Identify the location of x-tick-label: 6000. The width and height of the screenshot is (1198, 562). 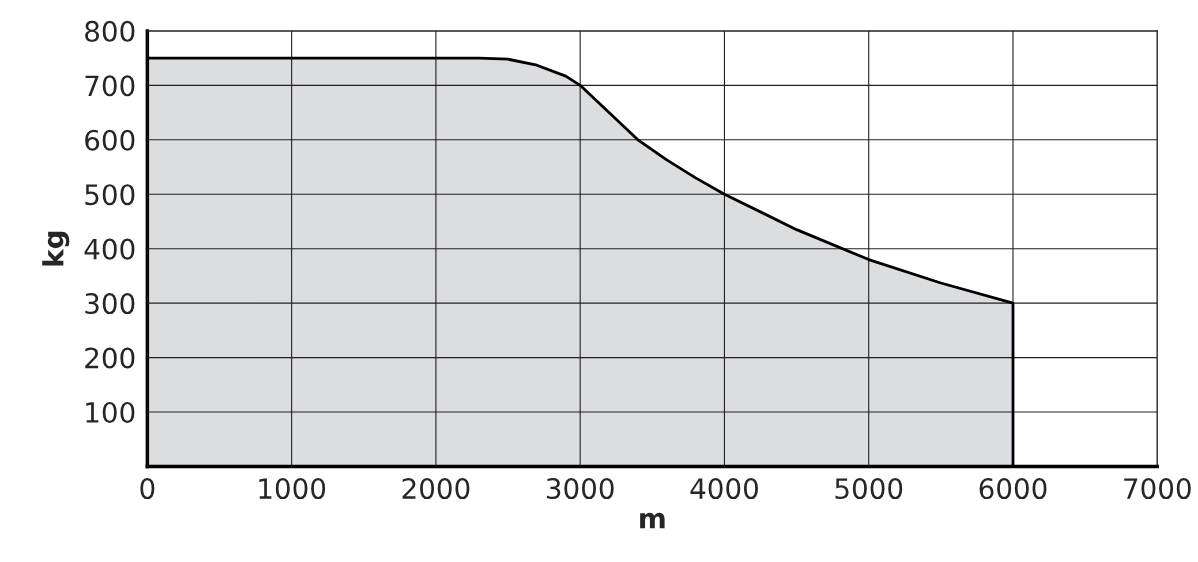
(1013, 489).